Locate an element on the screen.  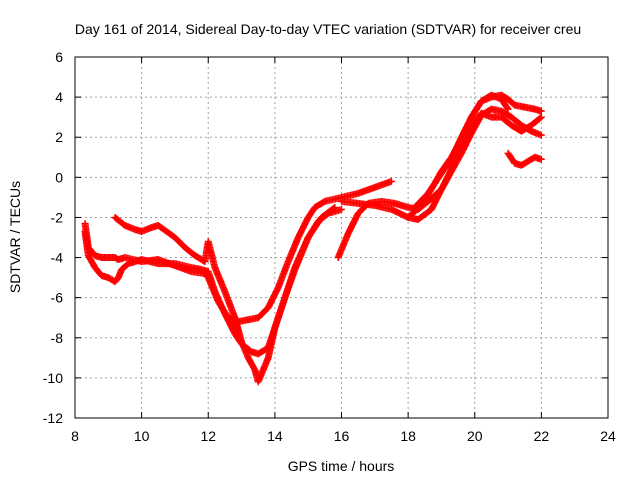
series-track-g is located at coordinates (461, 151).